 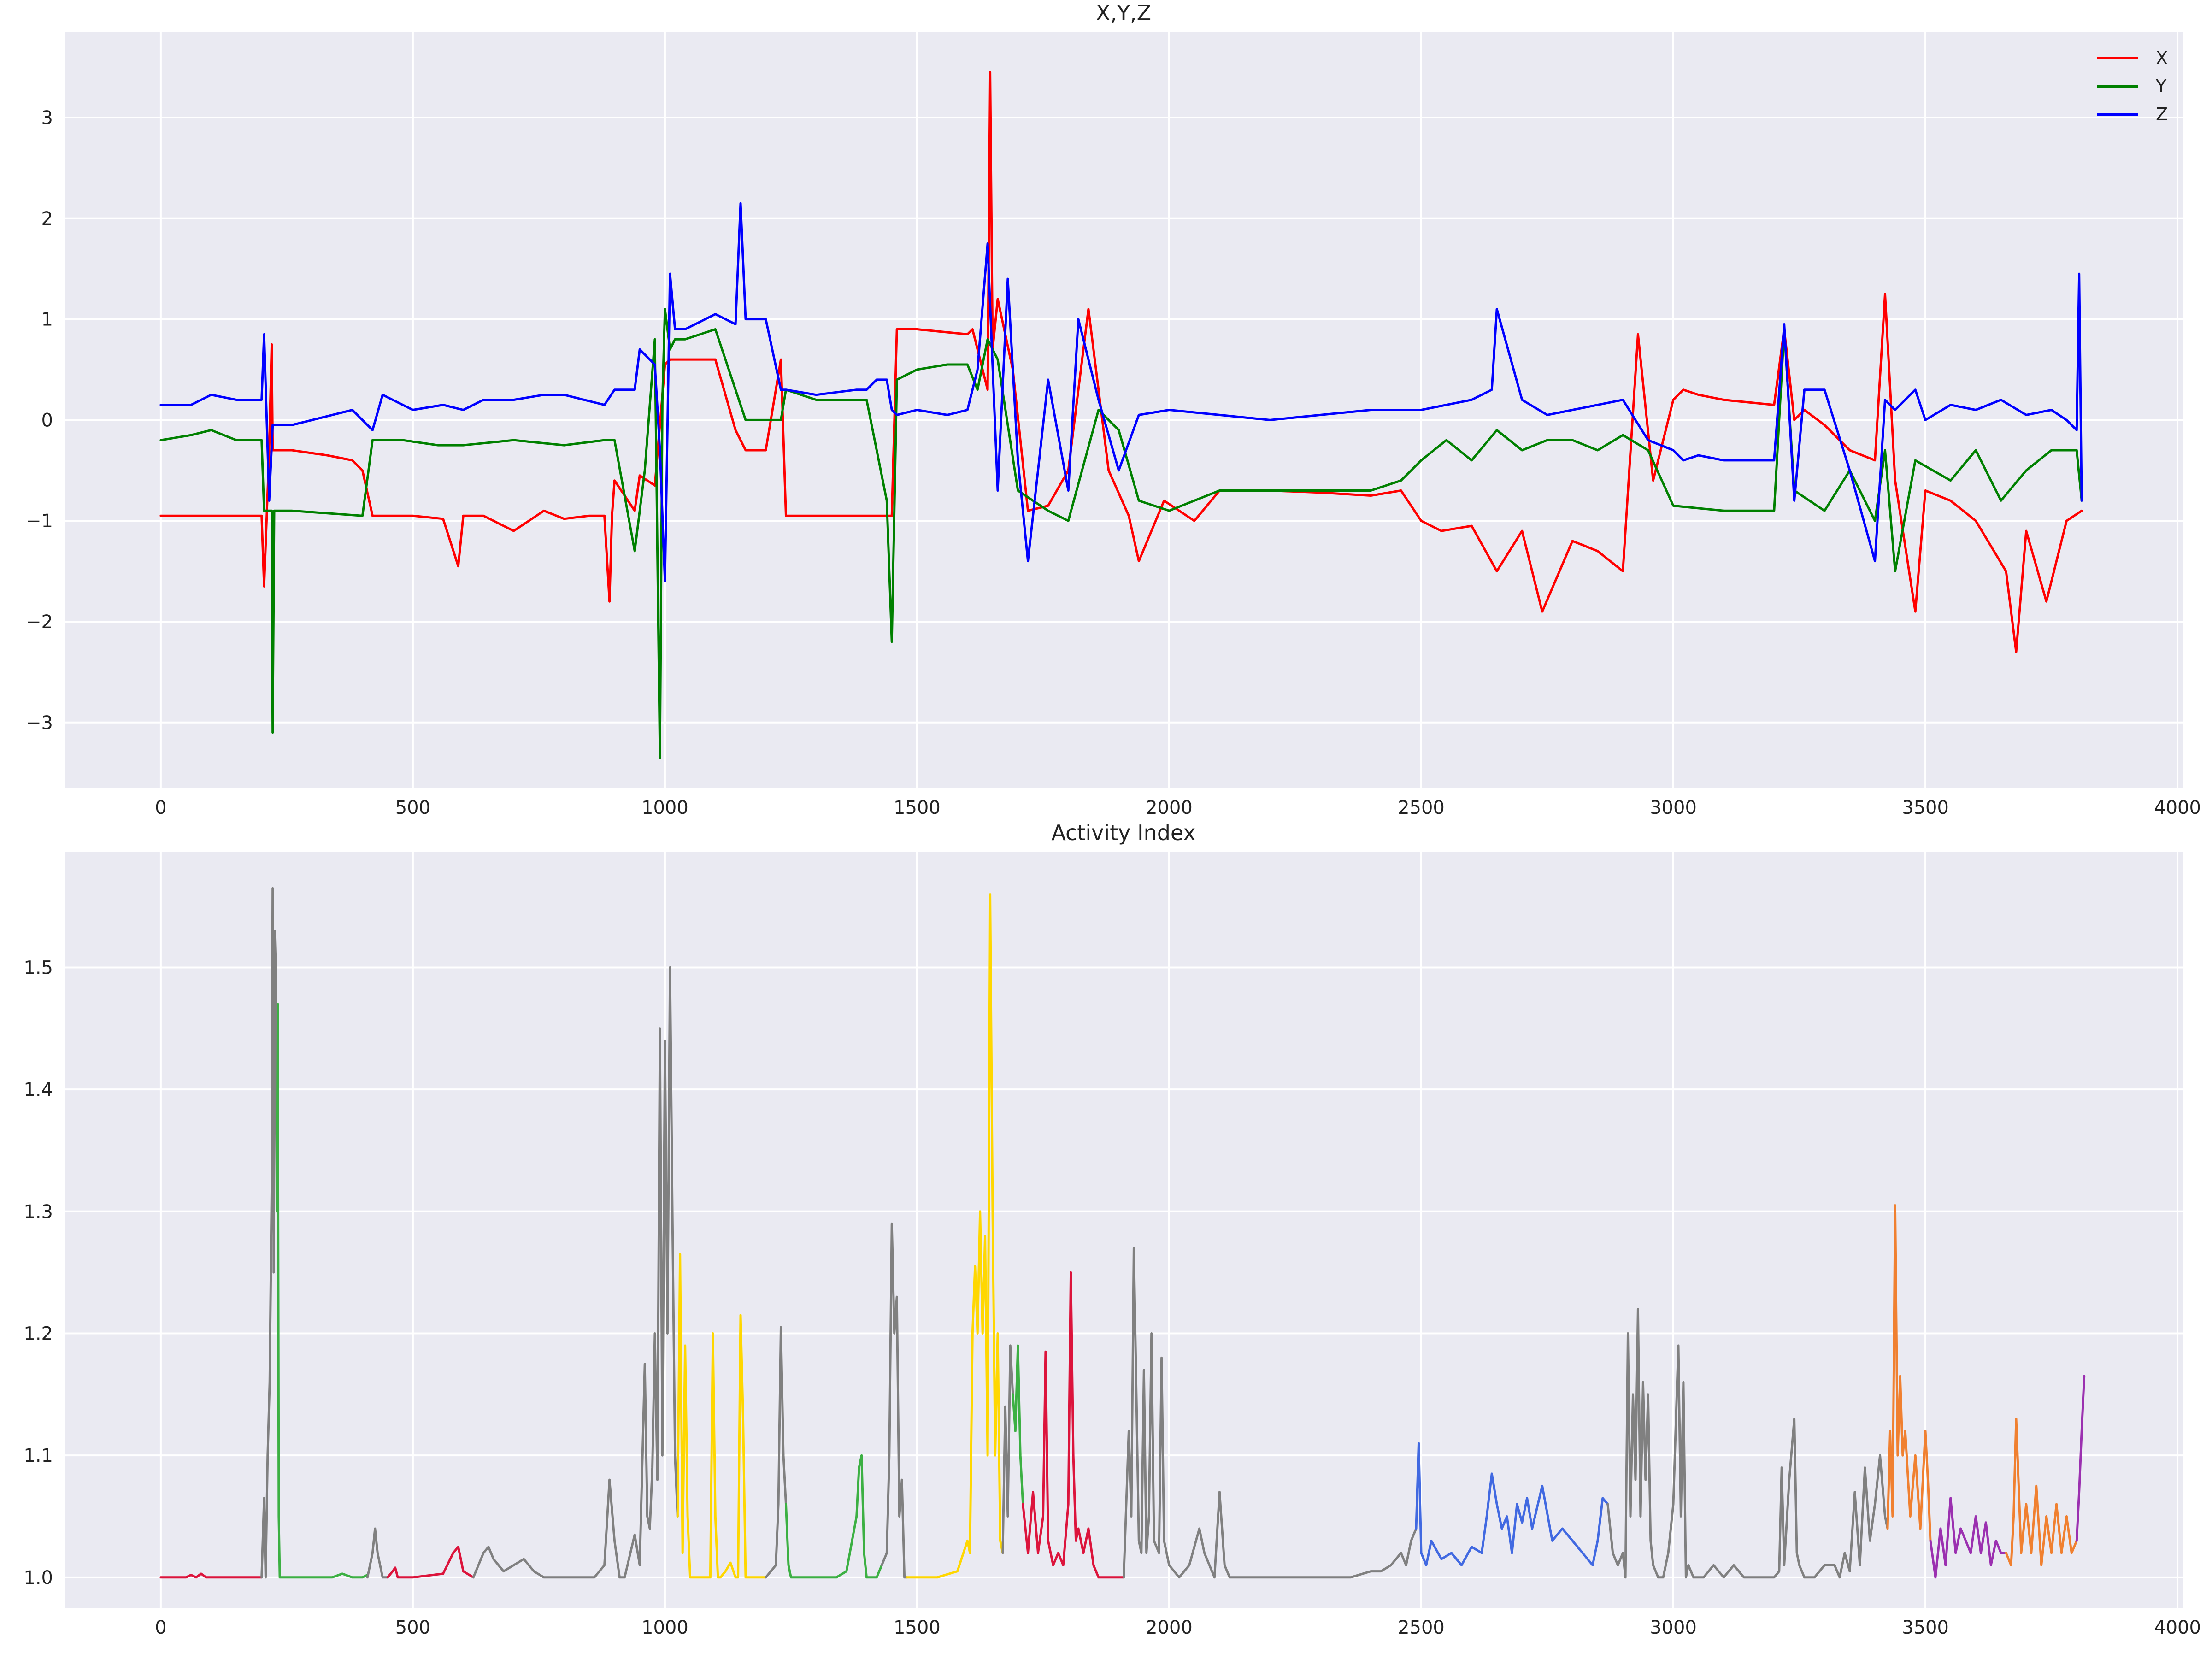 I want to click on xyz-y-tick-label: −2, so click(x=39, y=622).